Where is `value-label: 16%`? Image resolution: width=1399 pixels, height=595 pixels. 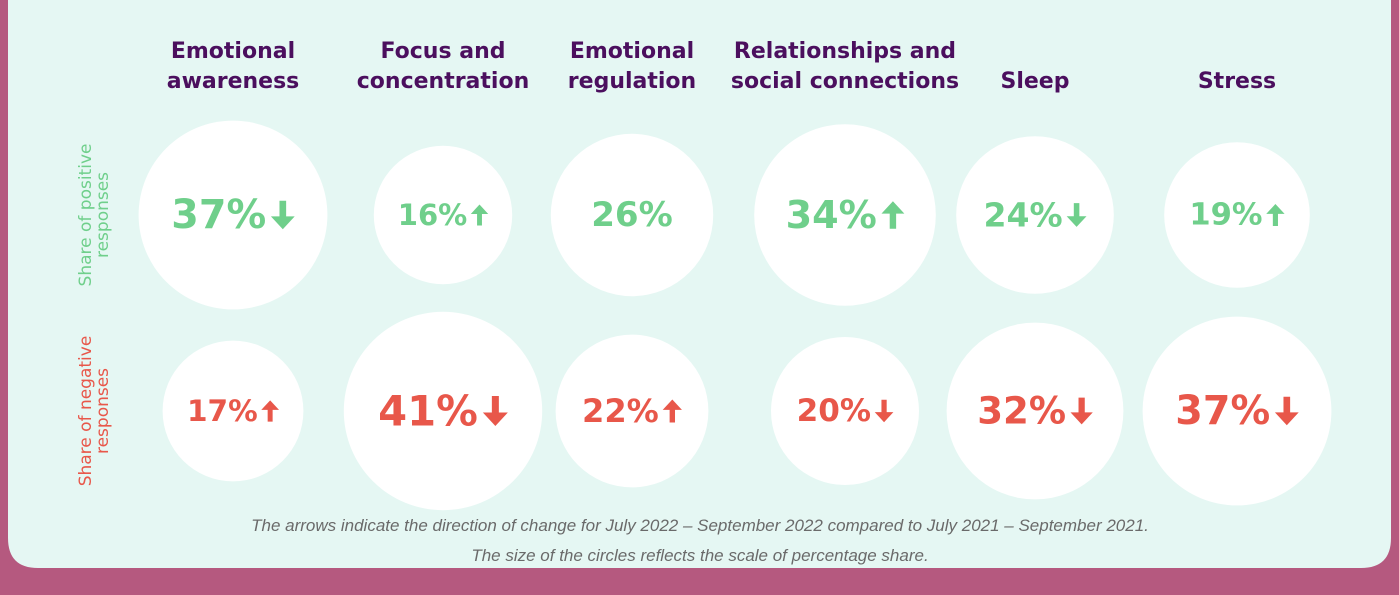
value-label: 16% is located at coordinates (433, 215).